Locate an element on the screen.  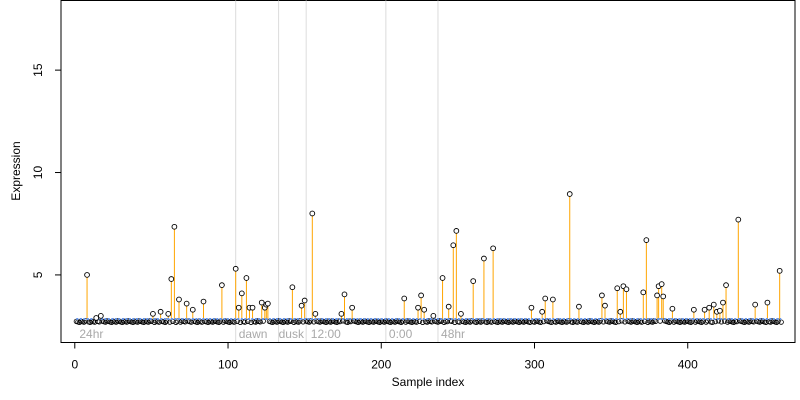
annotation-5: 48hr is located at coordinates (453, 334).